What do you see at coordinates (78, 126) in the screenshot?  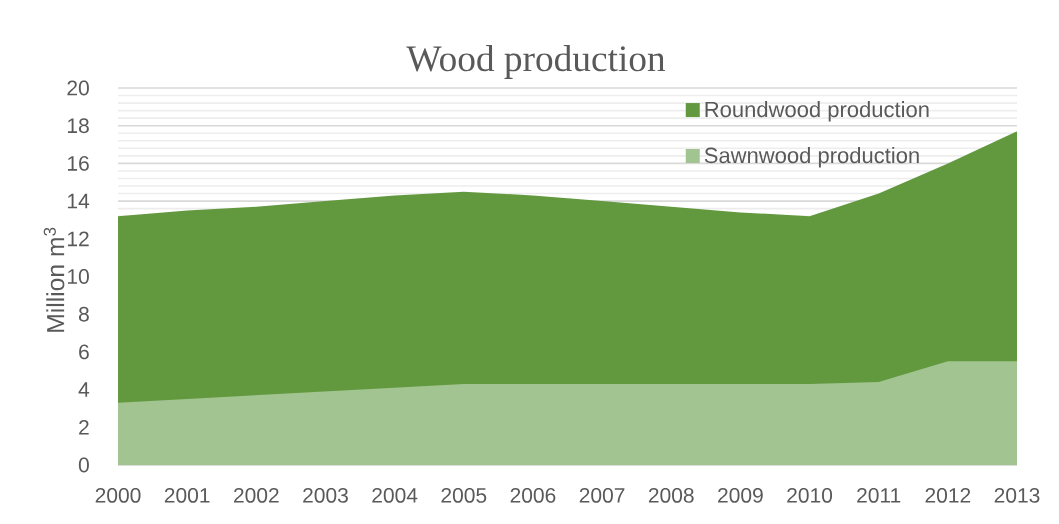 I see `y-tick-label: 18` at bounding box center [78, 126].